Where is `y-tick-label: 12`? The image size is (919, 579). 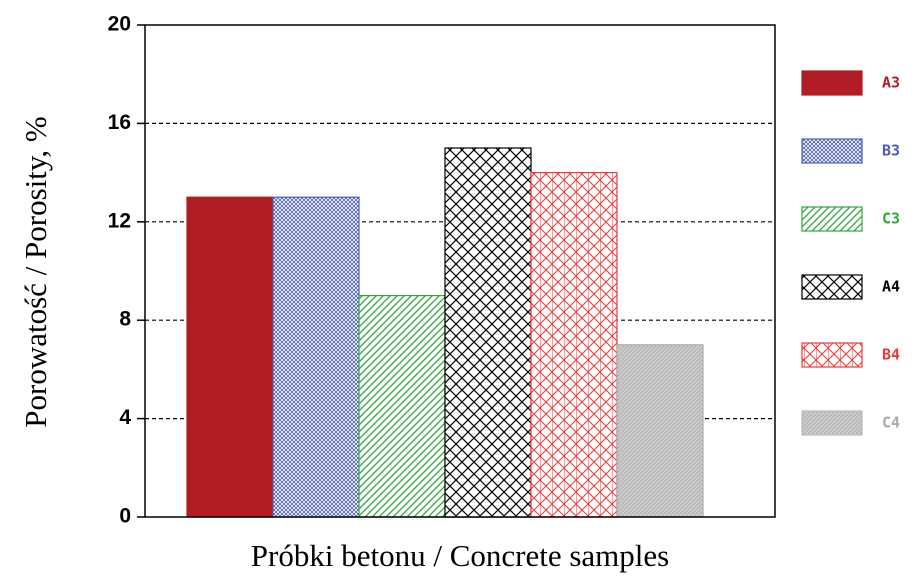 y-tick-label: 12 is located at coordinates (119, 220).